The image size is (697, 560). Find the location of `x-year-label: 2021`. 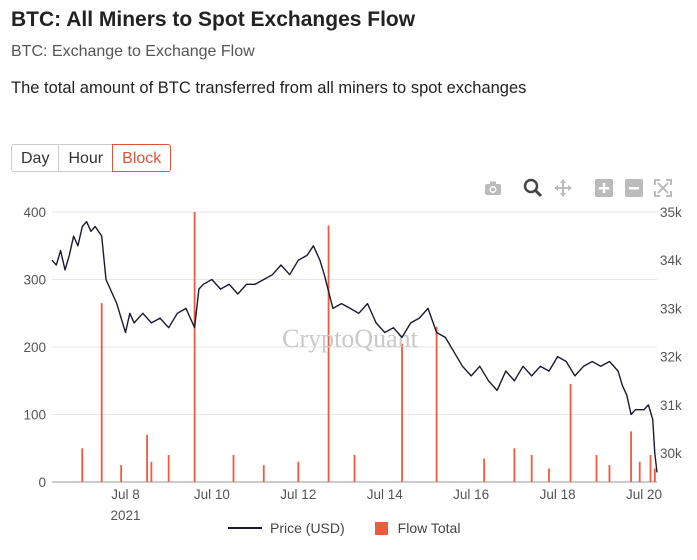

x-year-label: 2021 is located at coordinates (125, 515).